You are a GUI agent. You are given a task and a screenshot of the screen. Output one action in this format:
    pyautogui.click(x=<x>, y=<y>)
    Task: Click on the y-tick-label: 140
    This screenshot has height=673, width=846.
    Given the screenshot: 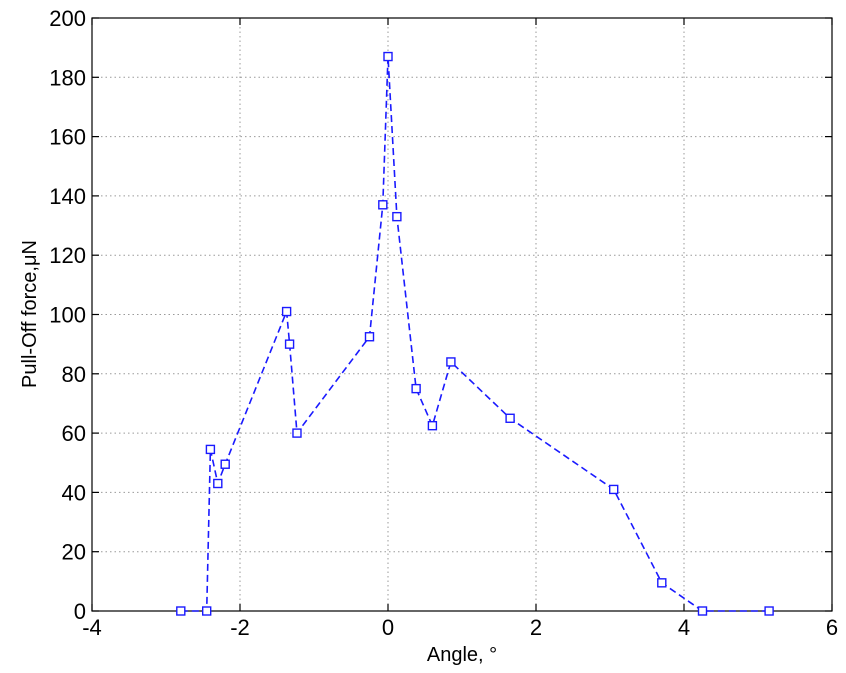 What is the action you would take?
    pyautogui.click(x=67, y=196)
    